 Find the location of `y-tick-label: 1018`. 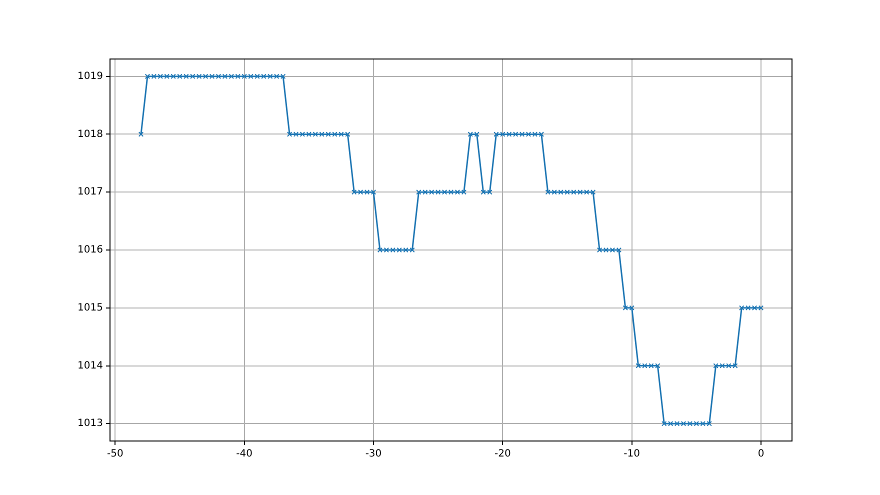

y-tick-label: 1018 is located at coordinates (90, 134).